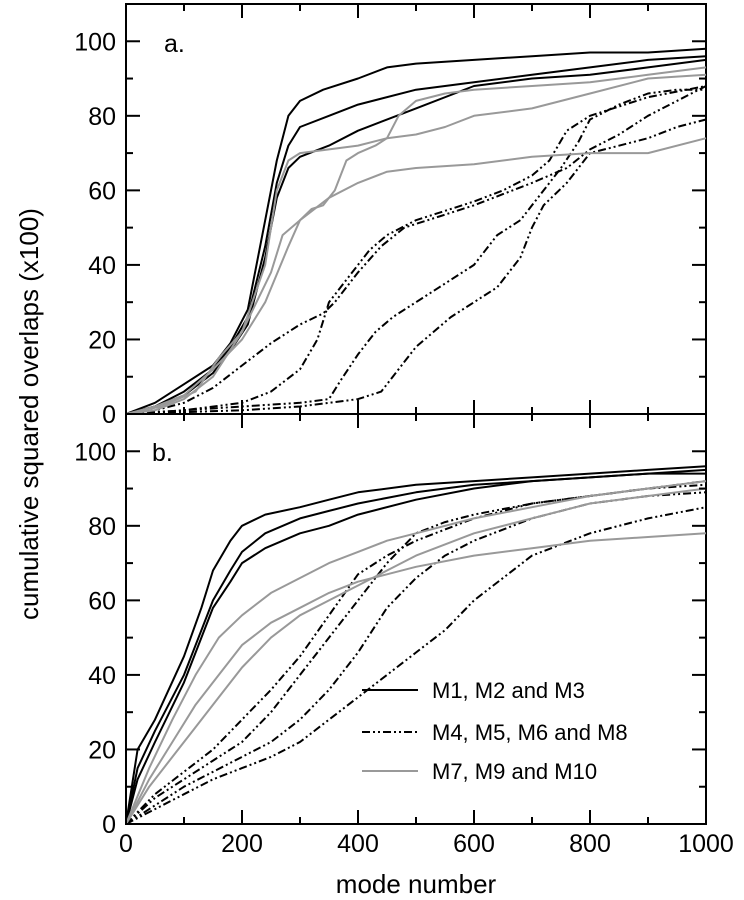 The height and width of the screenshot is (900, 744). Describe the element at coordinates (162, 453) in the screenshot. I see `panel-b-label: b.` at that location.